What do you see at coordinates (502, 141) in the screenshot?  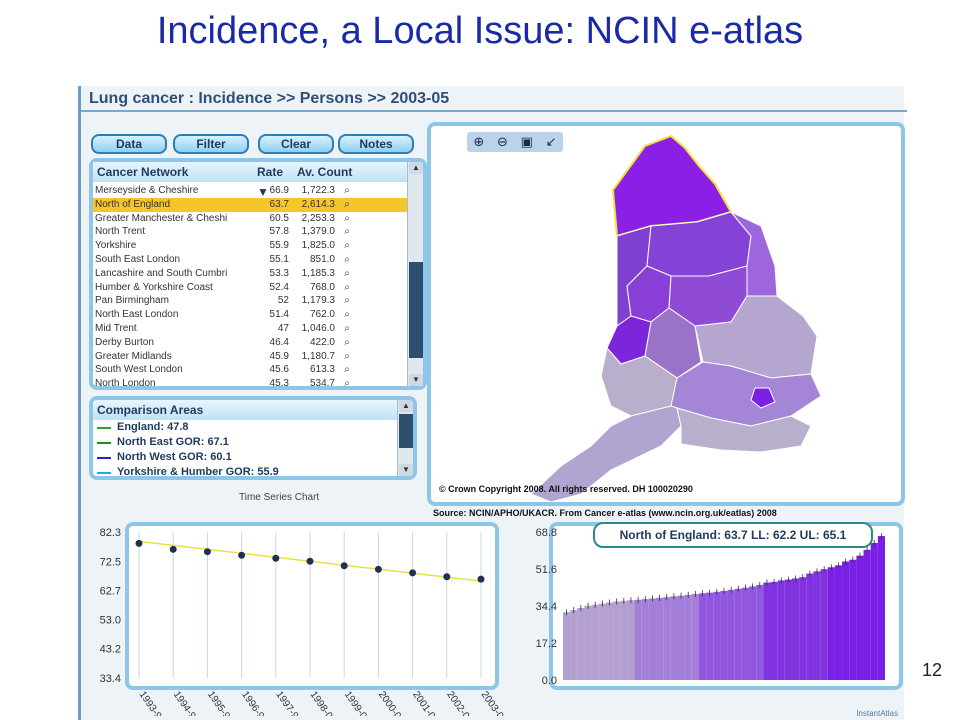 I see `zoom-out-icon: ⊖` at bounding box center [502, 141].